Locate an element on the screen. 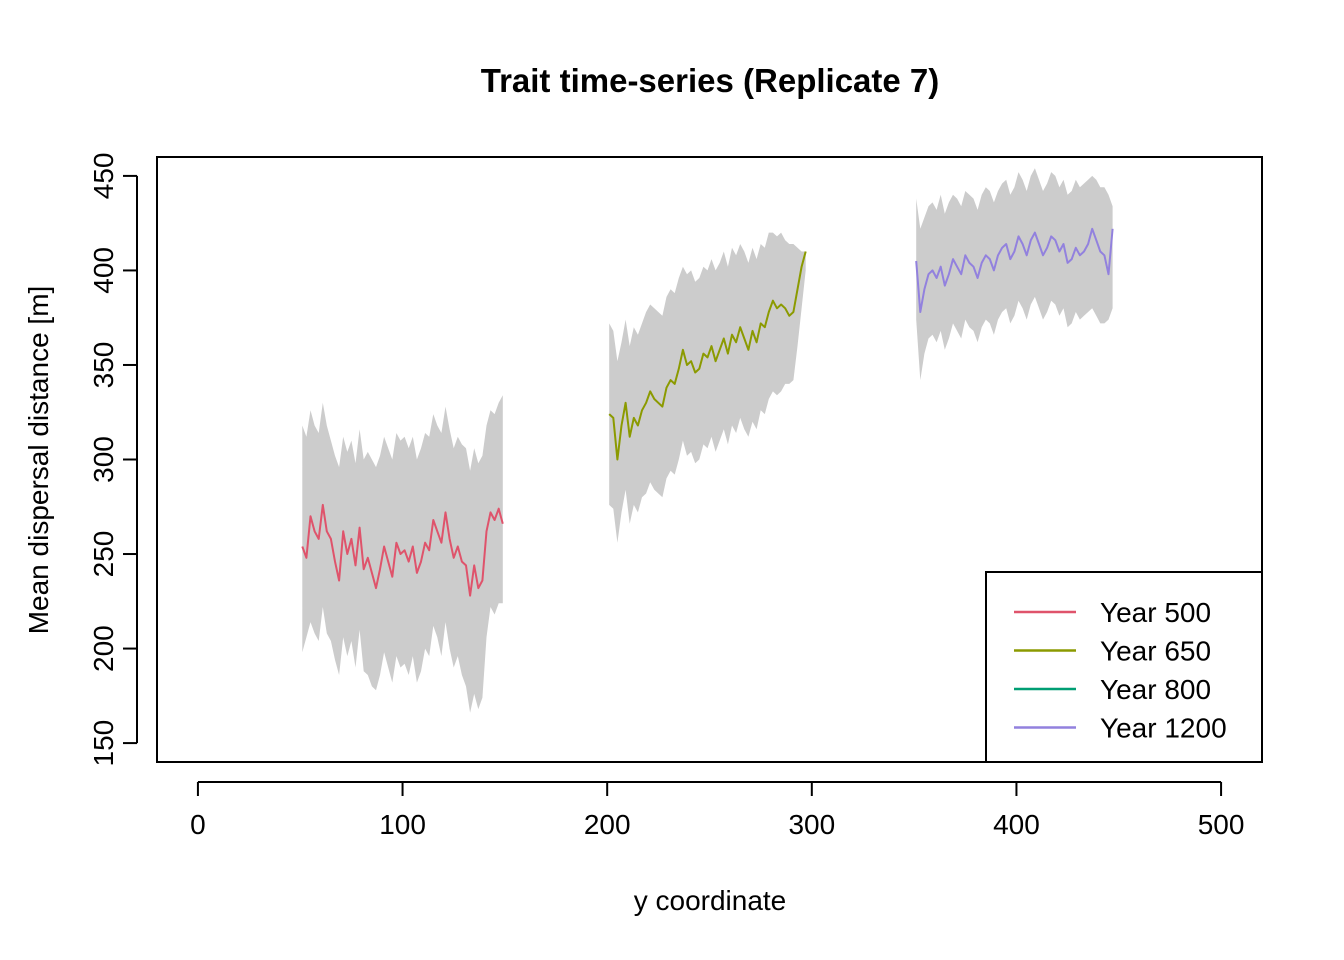  chart-title: Trait time-series (Replicate 7) is located at coordinates (710, 80).